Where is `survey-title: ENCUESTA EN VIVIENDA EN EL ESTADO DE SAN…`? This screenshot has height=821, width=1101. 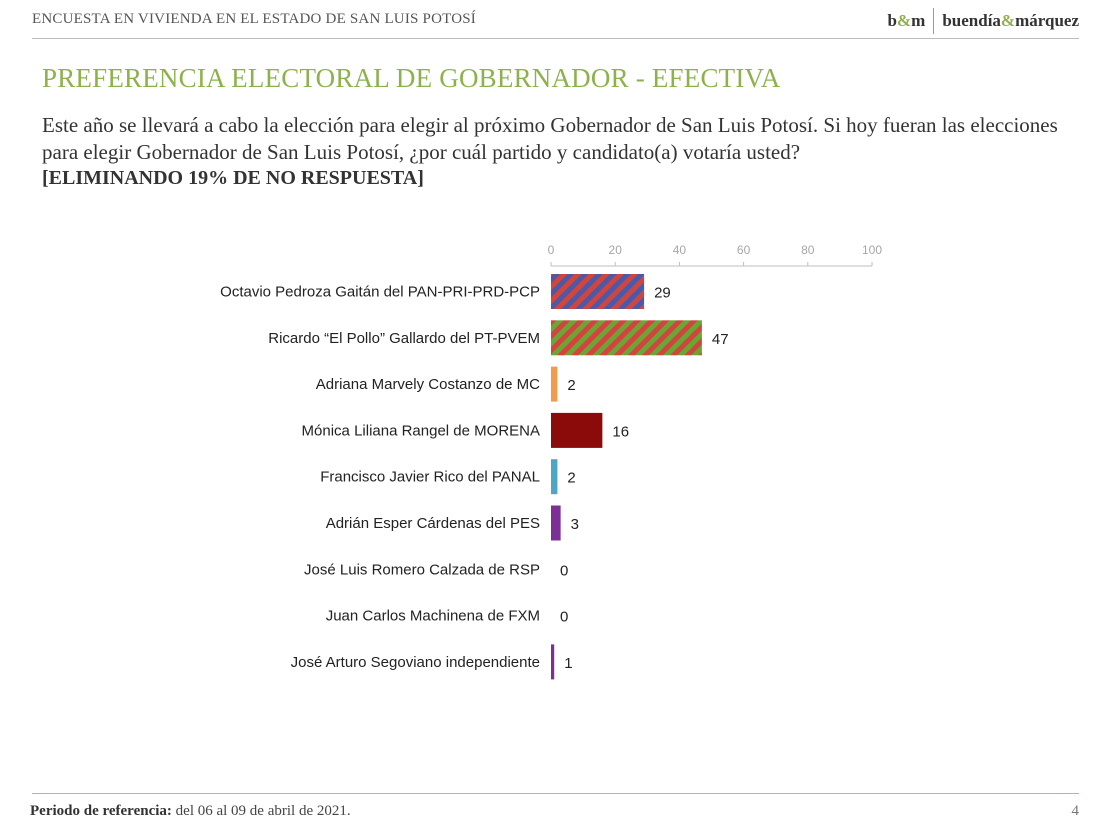 survey-title: ENCUESTA EN VIVIENDA EN EL ESTADO DE SAN… is located at coordinates (254, 19).